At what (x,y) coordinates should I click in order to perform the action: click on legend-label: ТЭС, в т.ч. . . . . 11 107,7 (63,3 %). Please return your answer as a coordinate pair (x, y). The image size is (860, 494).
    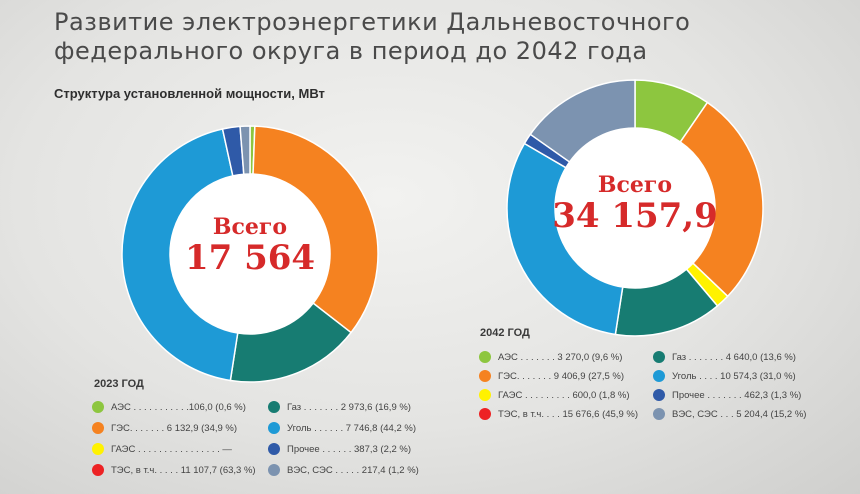
    Looking at the image, I should click on (183, 470).